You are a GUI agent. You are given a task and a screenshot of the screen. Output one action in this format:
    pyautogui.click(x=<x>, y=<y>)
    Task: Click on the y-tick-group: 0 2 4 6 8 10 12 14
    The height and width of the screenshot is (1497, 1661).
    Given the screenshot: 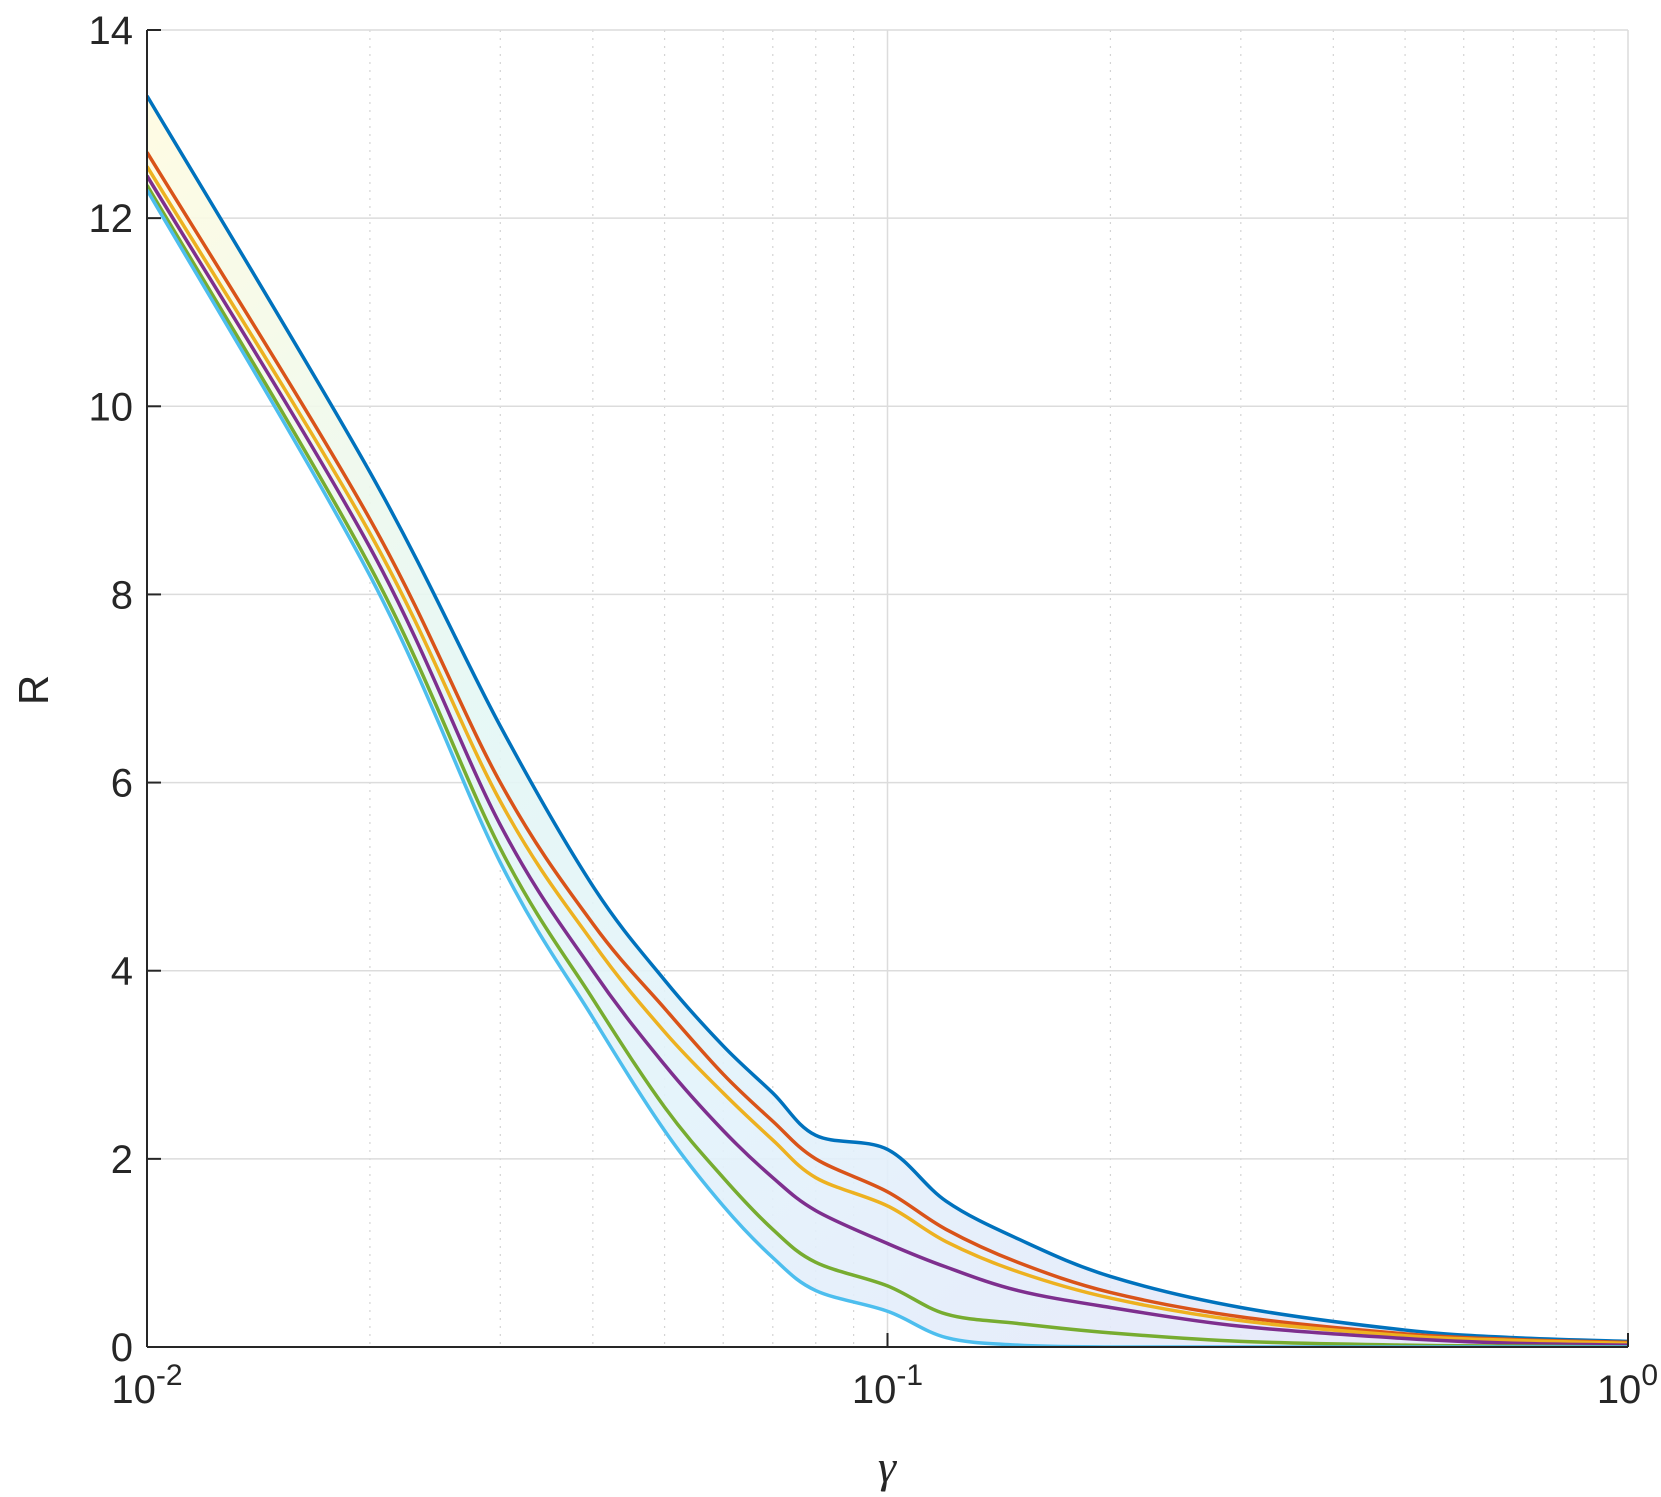 What is the action you would take?
    pyautogui.click(x=125, y=689)
    